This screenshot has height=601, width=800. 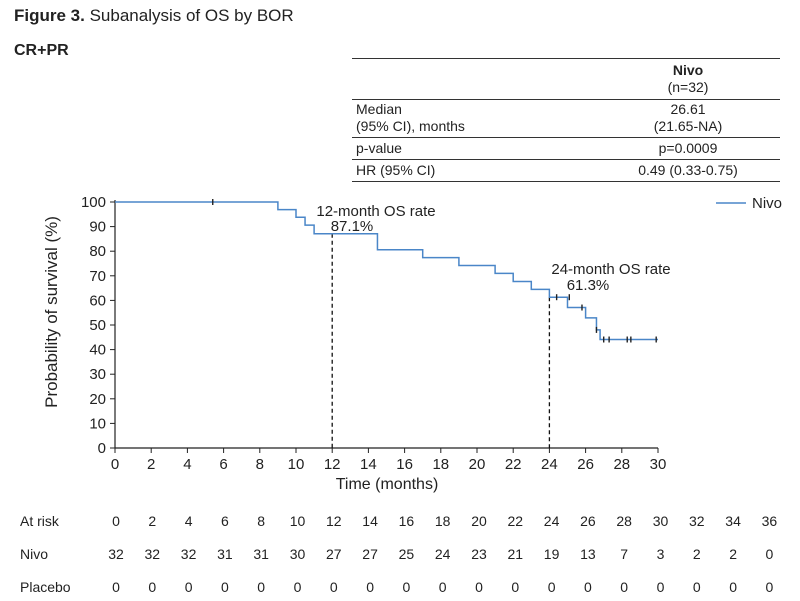 What do you see at coordinates (410, 126) in the screenshot?
I see `table-row-median-label2: (95% CI), months` at bounding box center [410, 126].